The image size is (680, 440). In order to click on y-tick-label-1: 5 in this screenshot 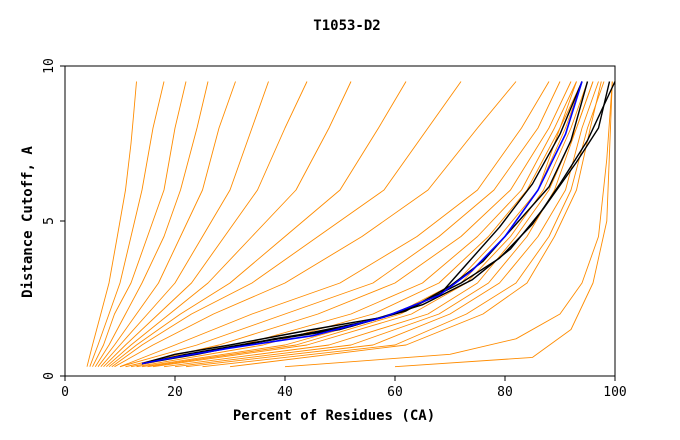, I will do `click(49, 221)`.